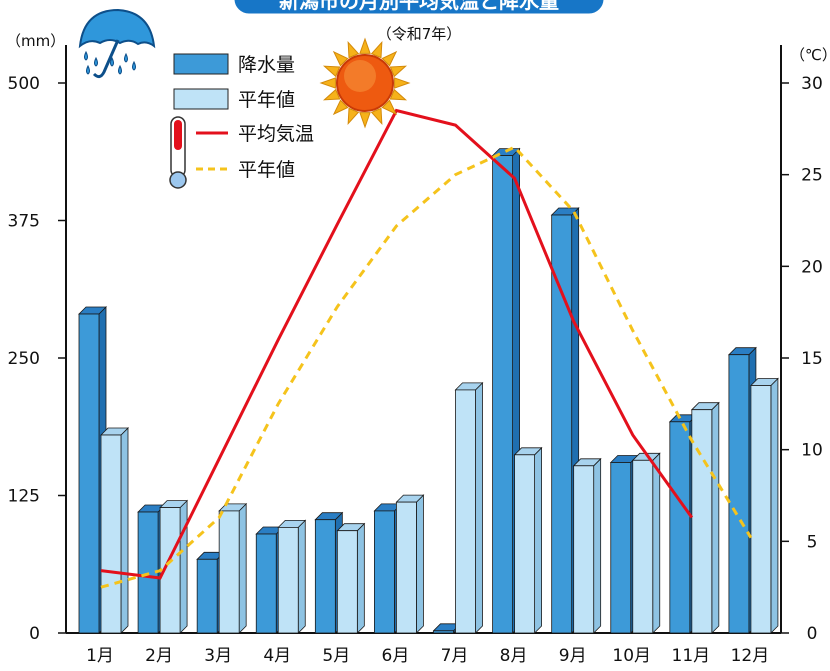  What do you see at coordinates (34, 634) in the screenshot?
I see `left-tick-label: 0` at bounding box center [34, 634].